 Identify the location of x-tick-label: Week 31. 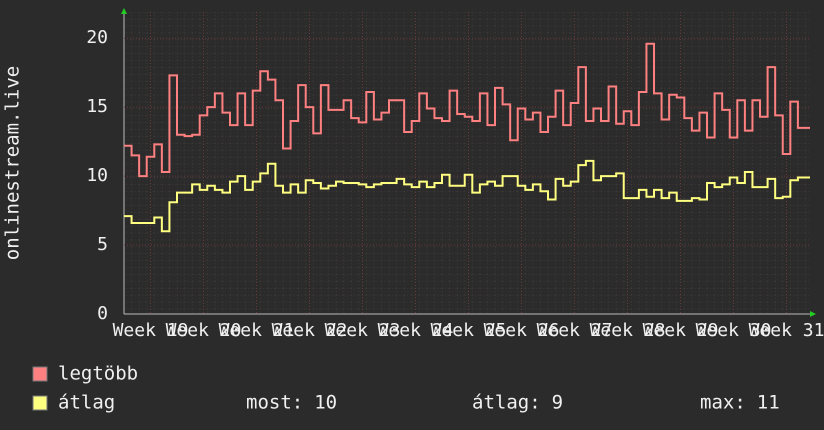
(786, 330).